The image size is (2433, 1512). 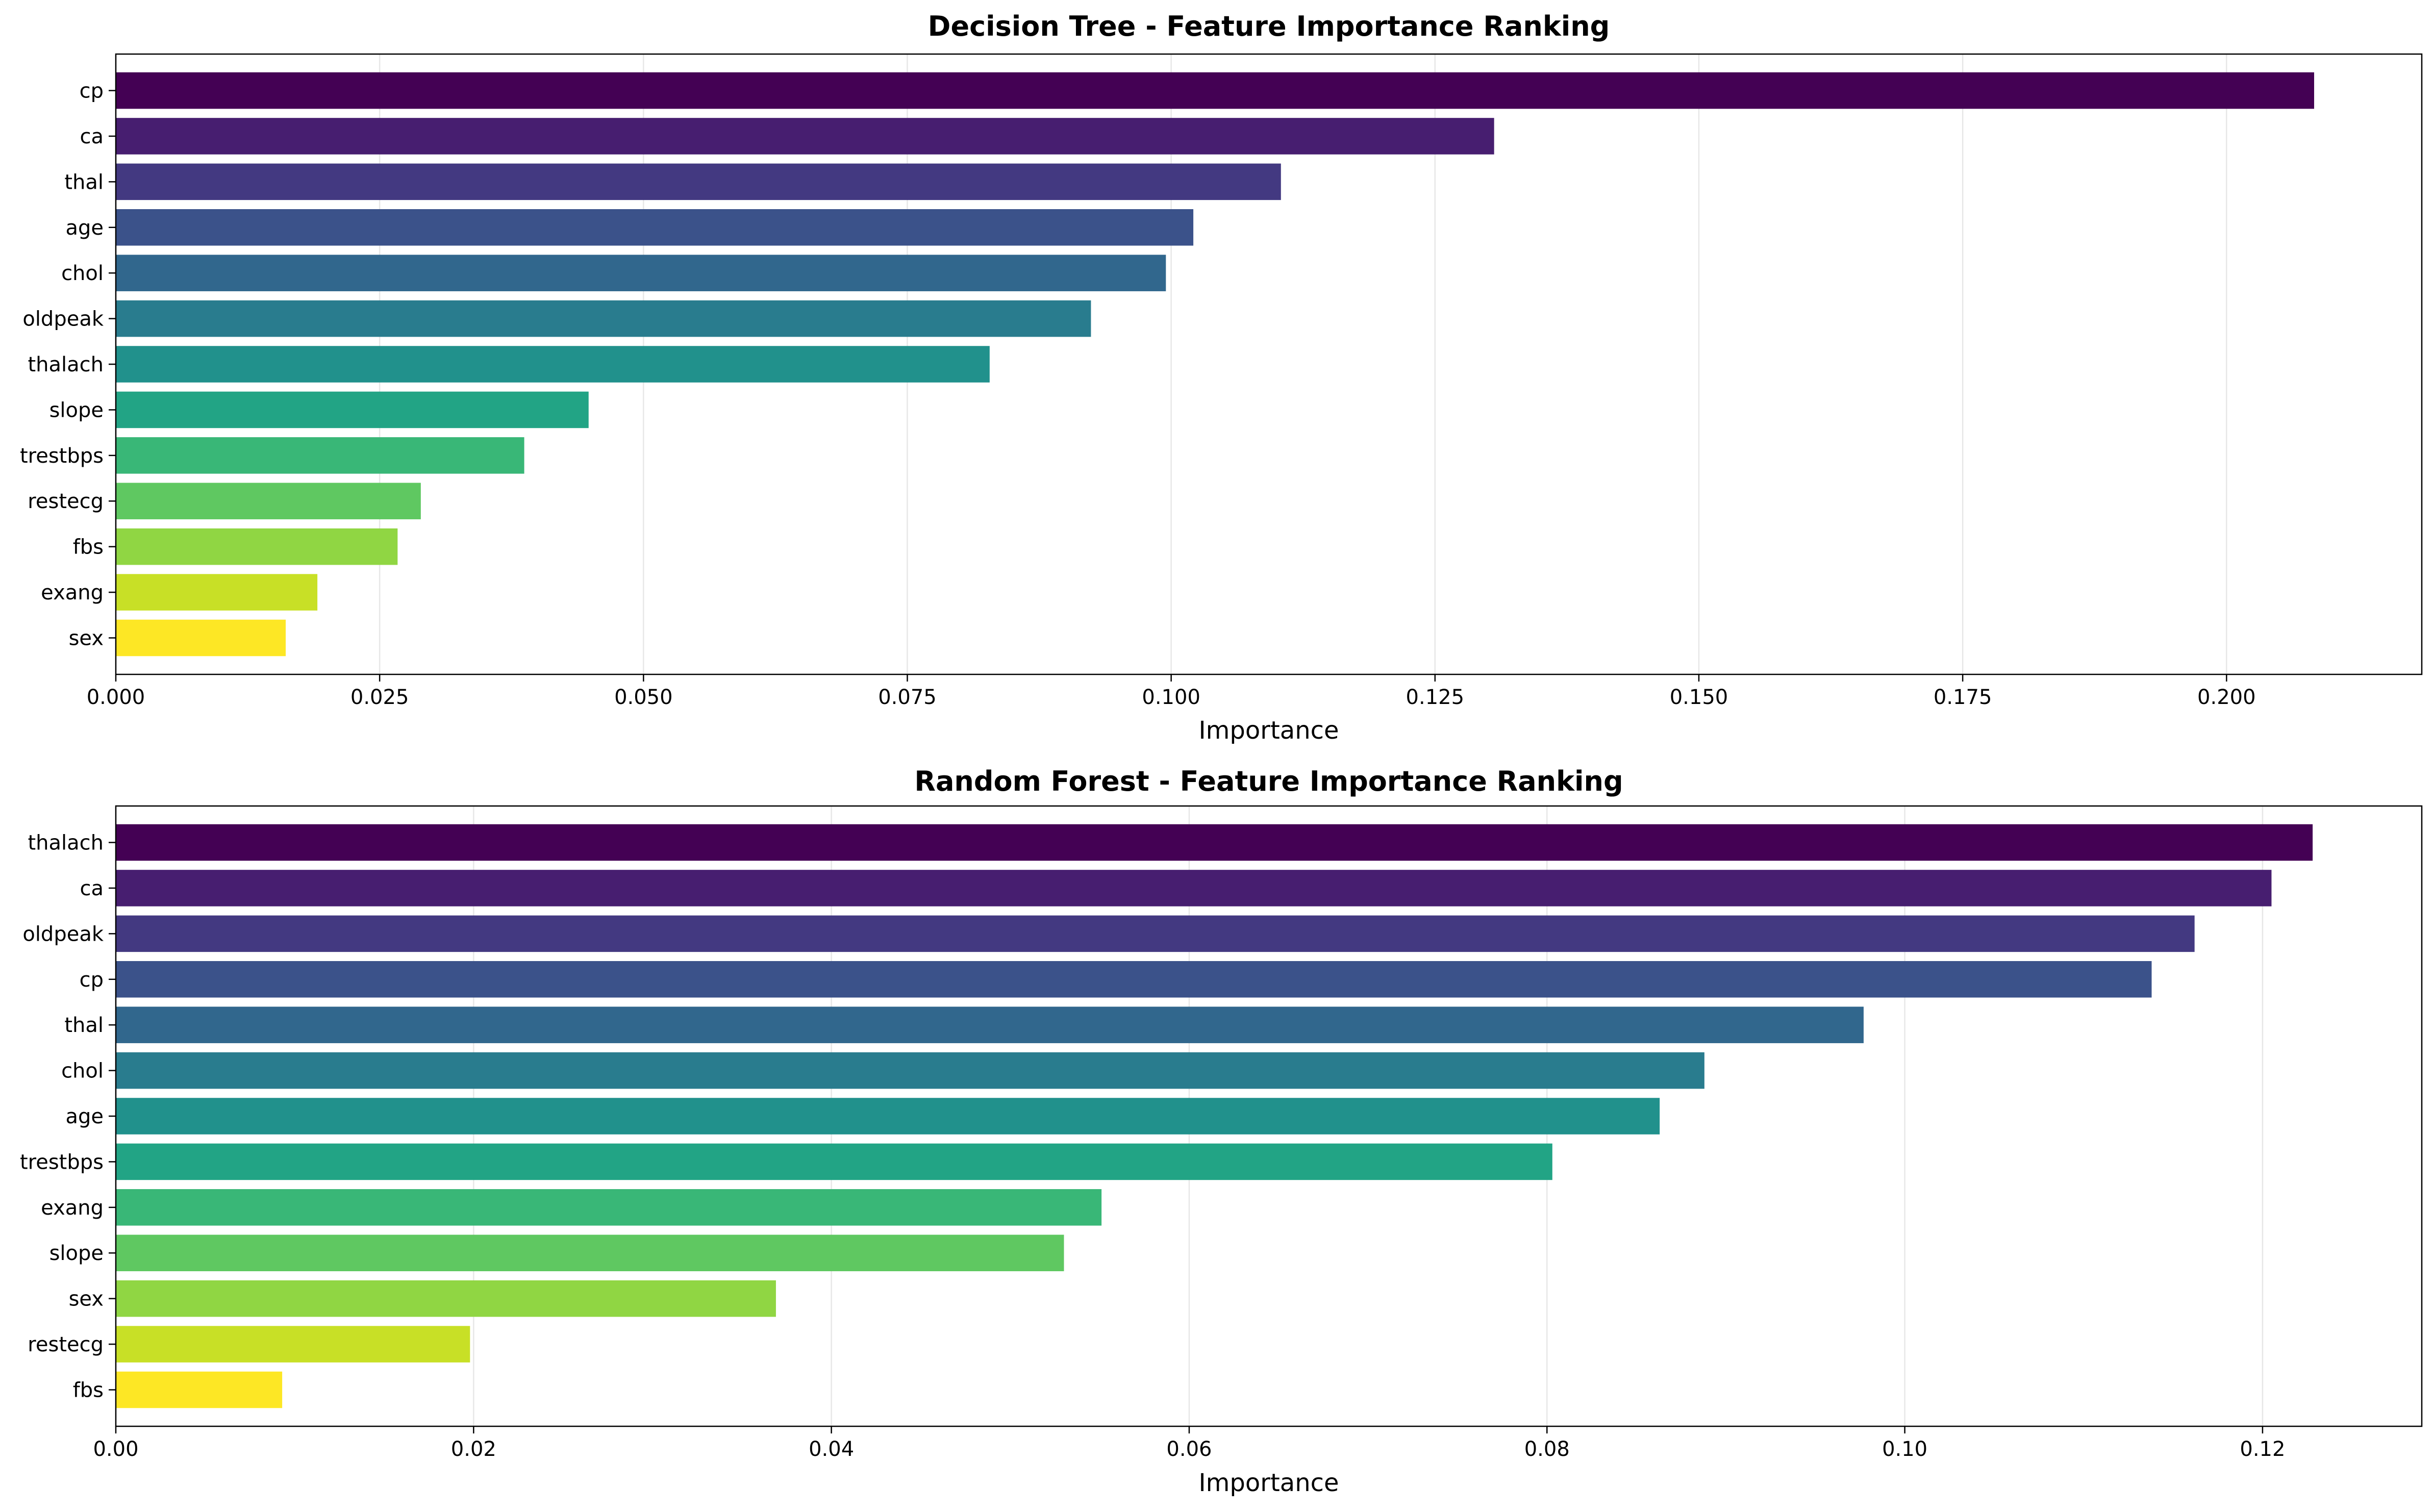 What do you see at coordinates (116, 697) in the screenshot?
I see `x-tick-label: 0.000` at bounding box center [116, 697].